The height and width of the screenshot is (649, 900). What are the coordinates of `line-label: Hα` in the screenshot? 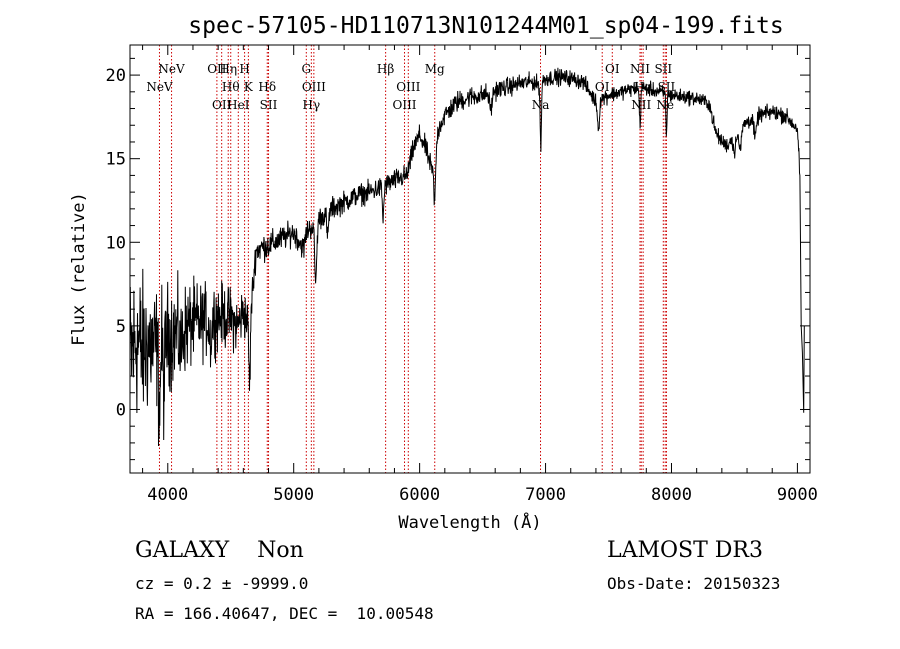 It's located at (643, 87).